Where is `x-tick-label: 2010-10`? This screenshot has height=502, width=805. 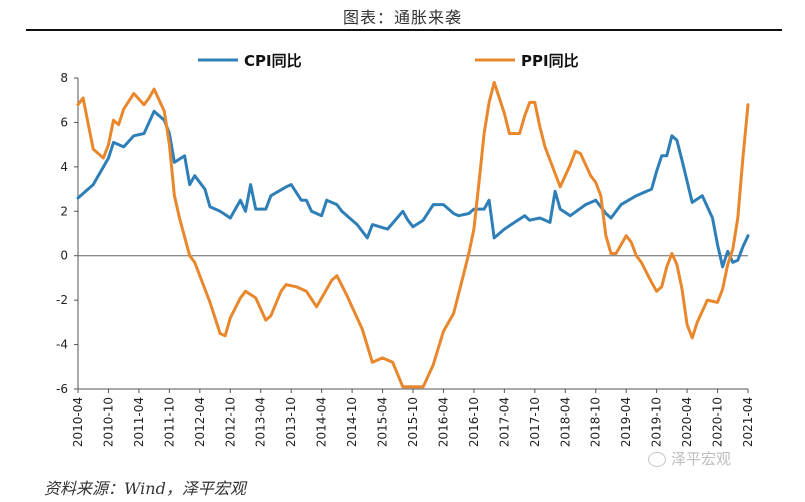 x-tick-label: 2010-10 is located at coordinates (108, 422).